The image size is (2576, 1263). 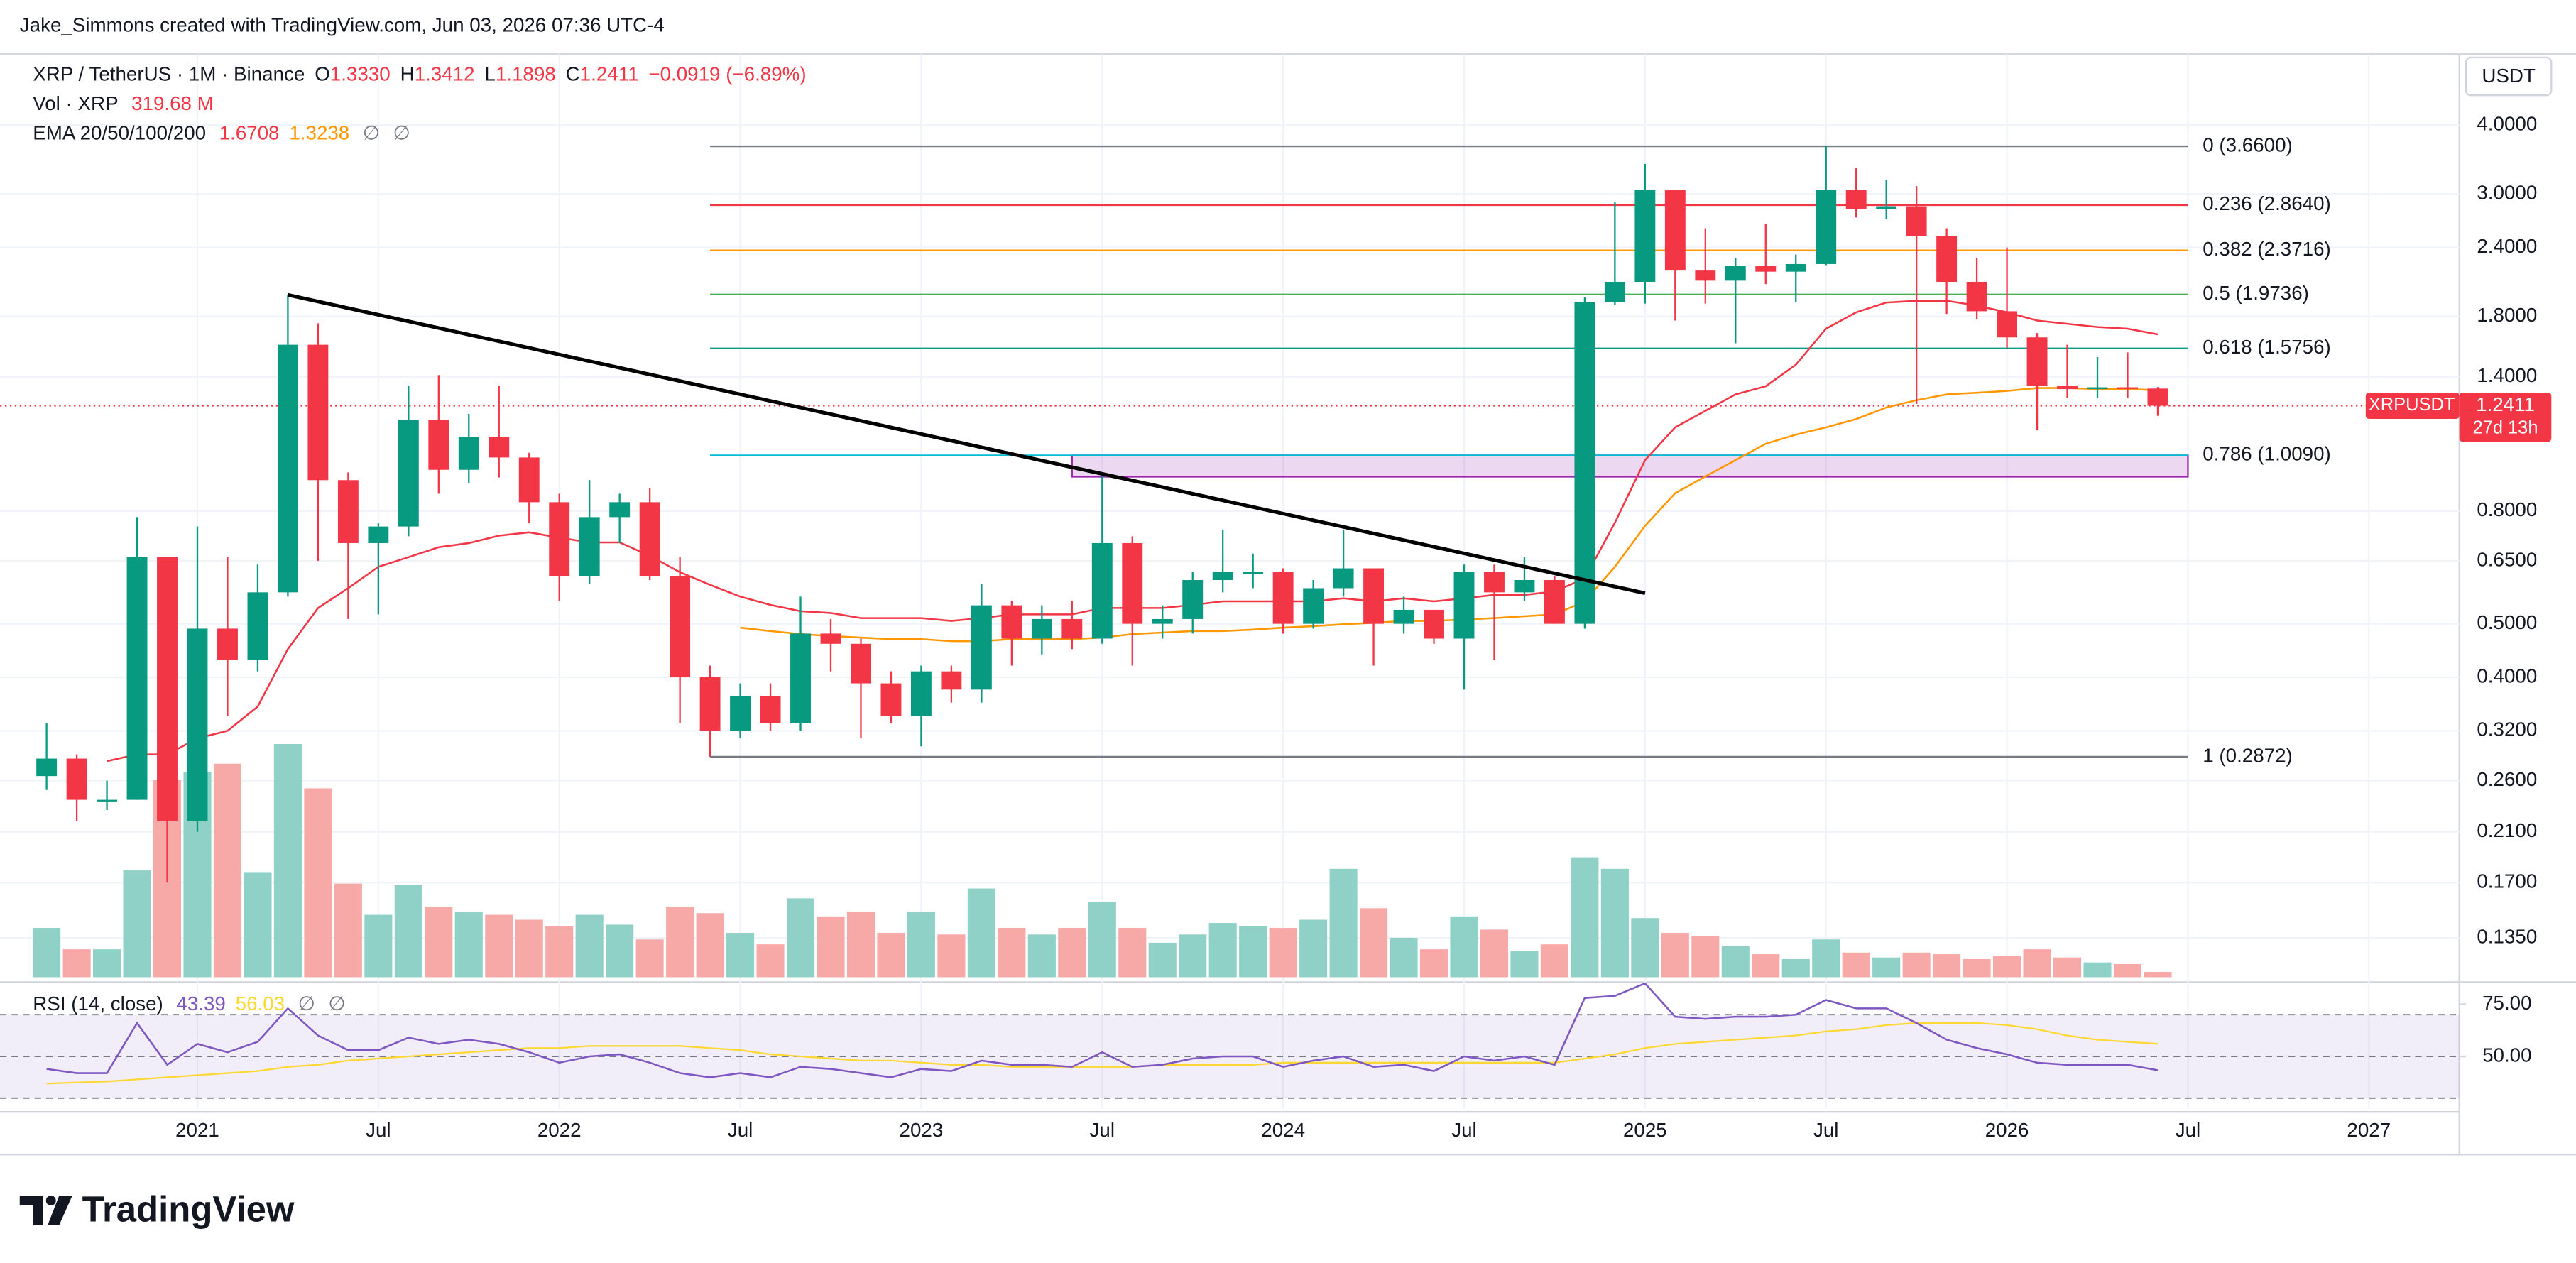 I want to click on fib-label: 0 (3.6600), so click(x=2248, y=144).